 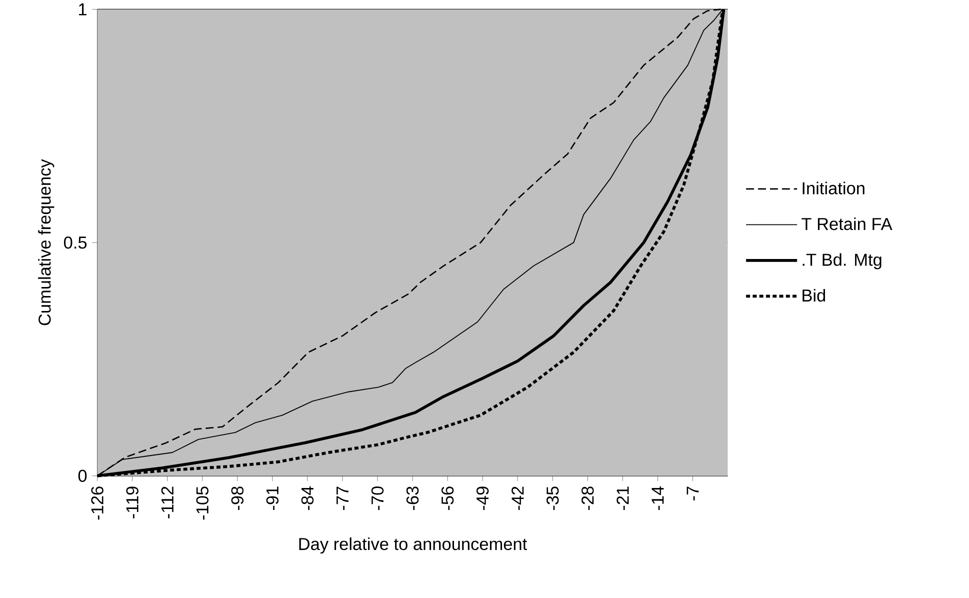 What do you see at coordinates (833, 187) in the screenshot?
I see `legend-label: Initiation` at bounding box center [833, 187].